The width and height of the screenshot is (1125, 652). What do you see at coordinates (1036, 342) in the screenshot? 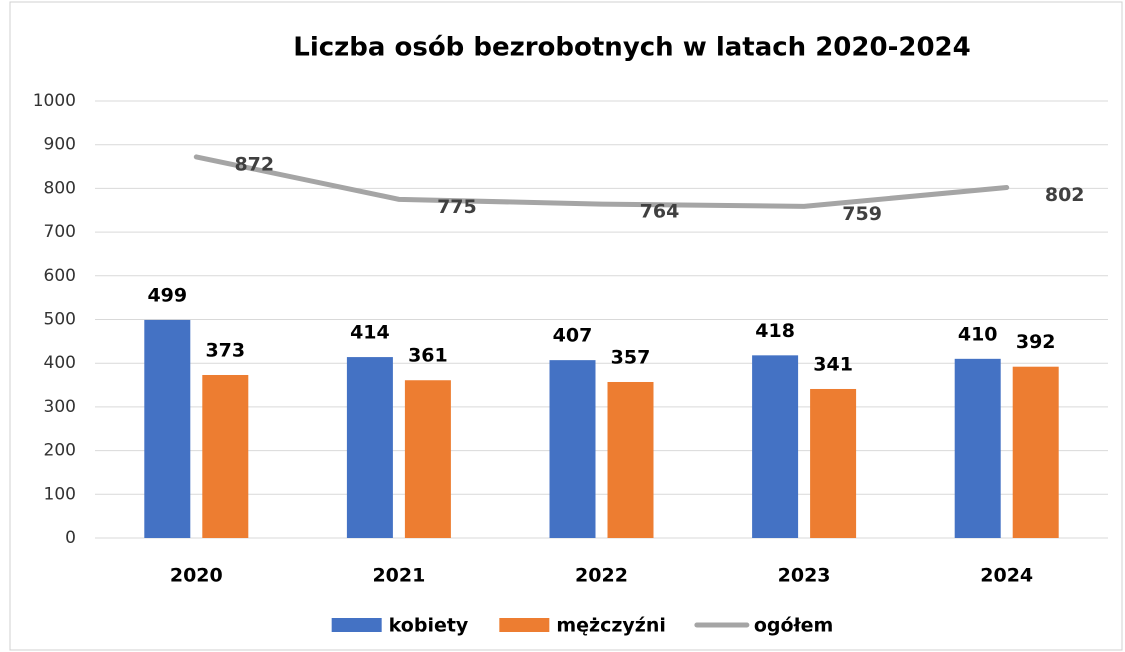
I see `data-label: 392` at bounding box center [1036, 342].